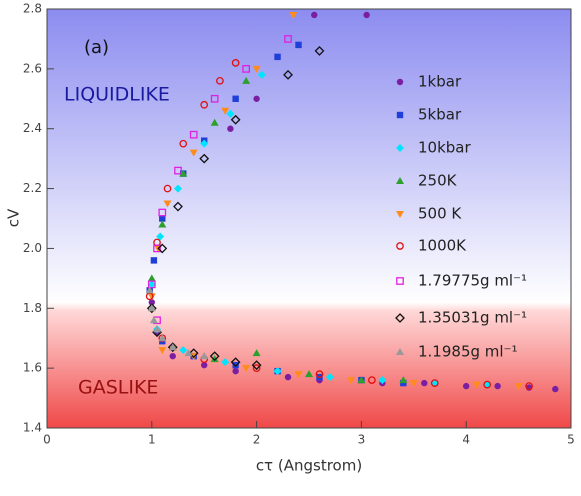 This screenshot has height=496, width=581. I want to click on x-tick-label: 4, so click(466, 440).